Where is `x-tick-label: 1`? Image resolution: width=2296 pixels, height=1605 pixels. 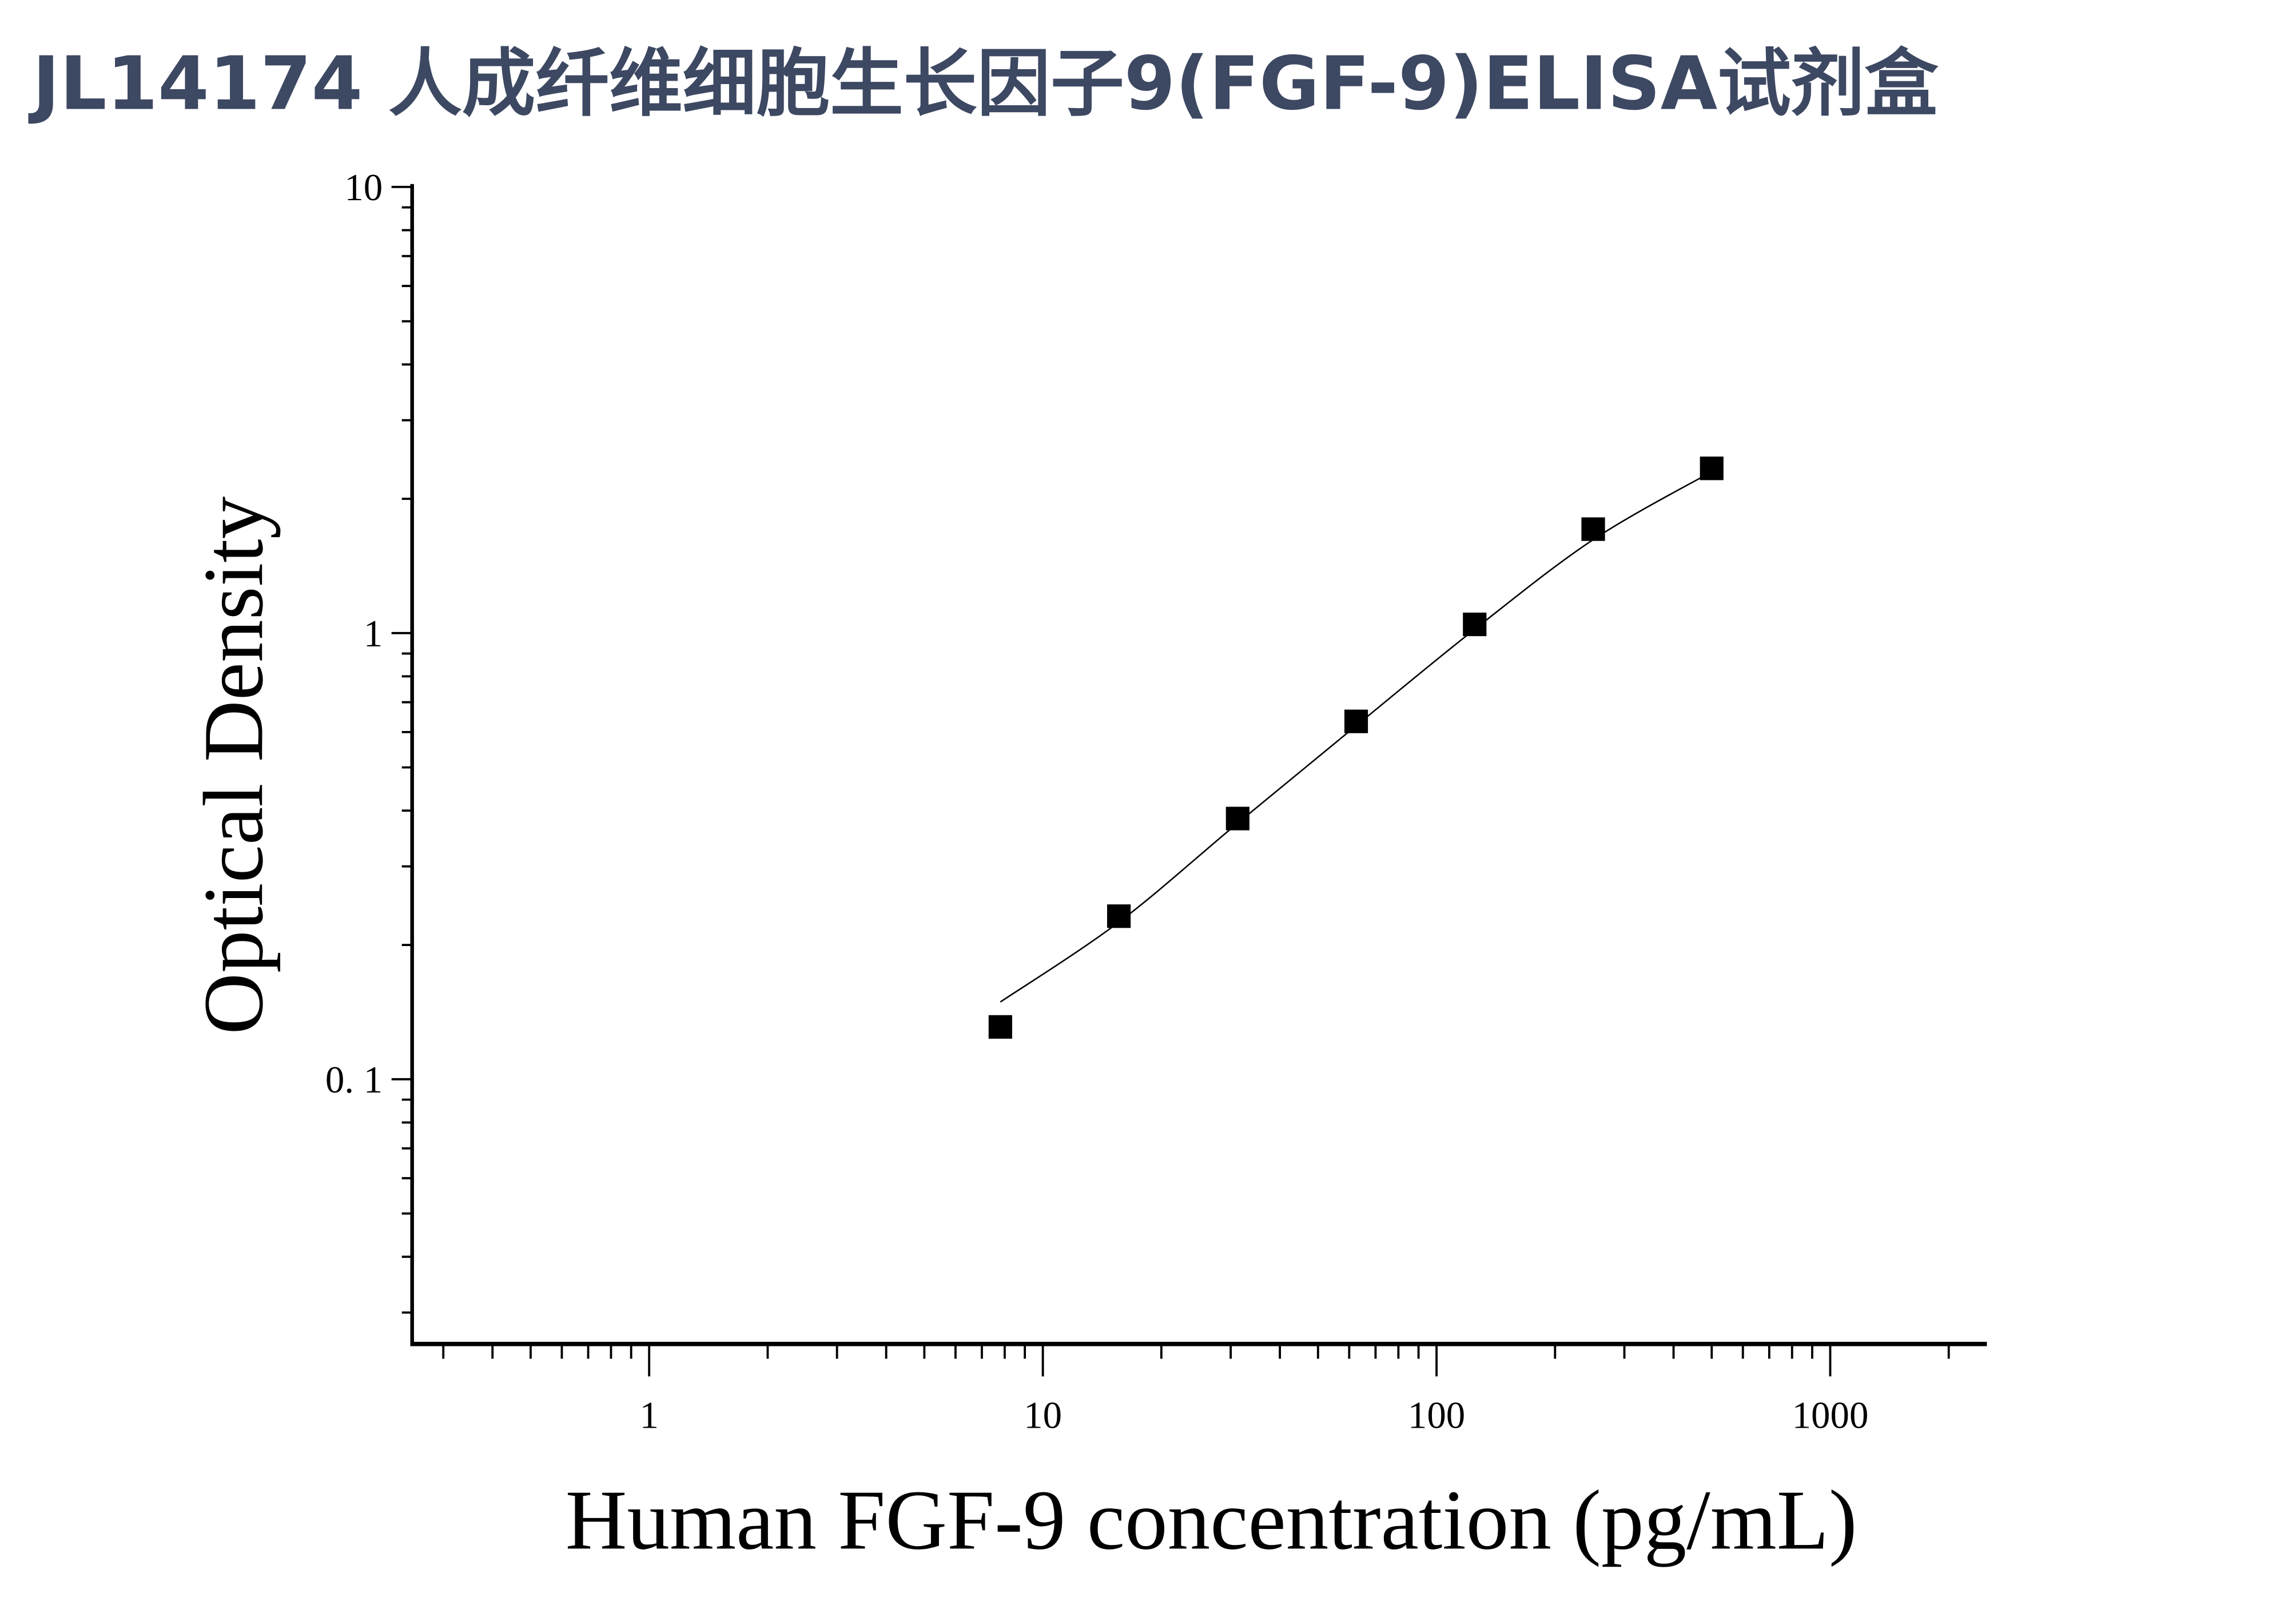 x-tick-label: 1 is located at coordinates (649, 1415).